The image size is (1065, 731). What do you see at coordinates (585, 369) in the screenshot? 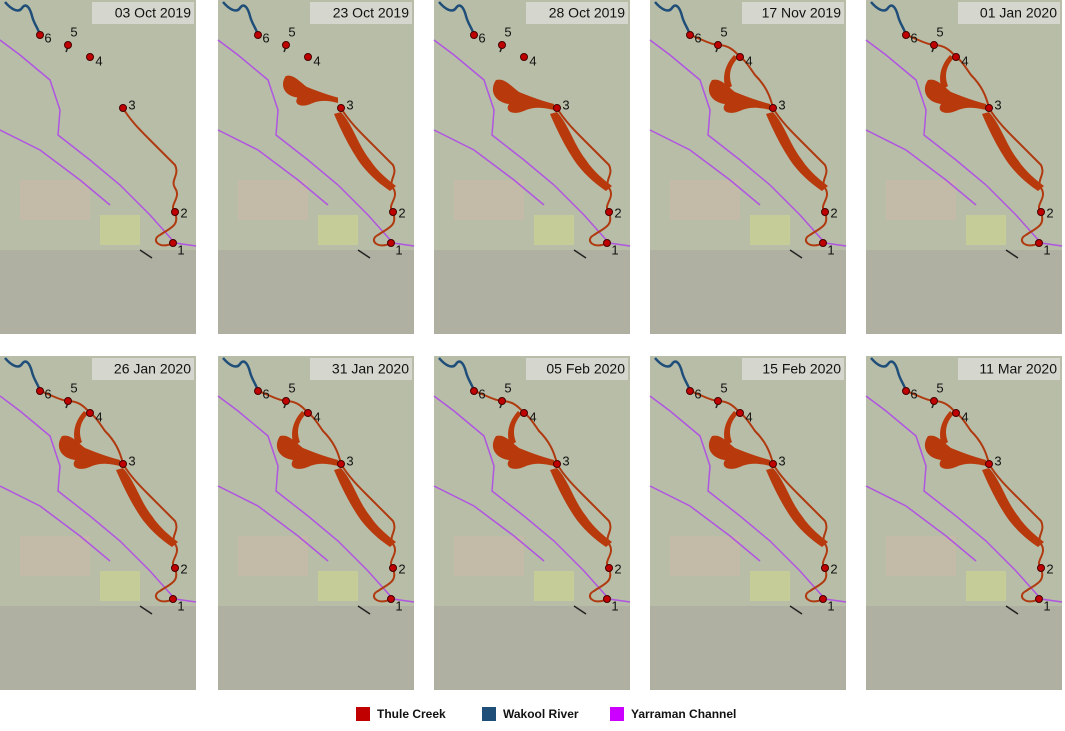
I see `panel-date: 05 Feb 2020` at bounding box center [585, 369].